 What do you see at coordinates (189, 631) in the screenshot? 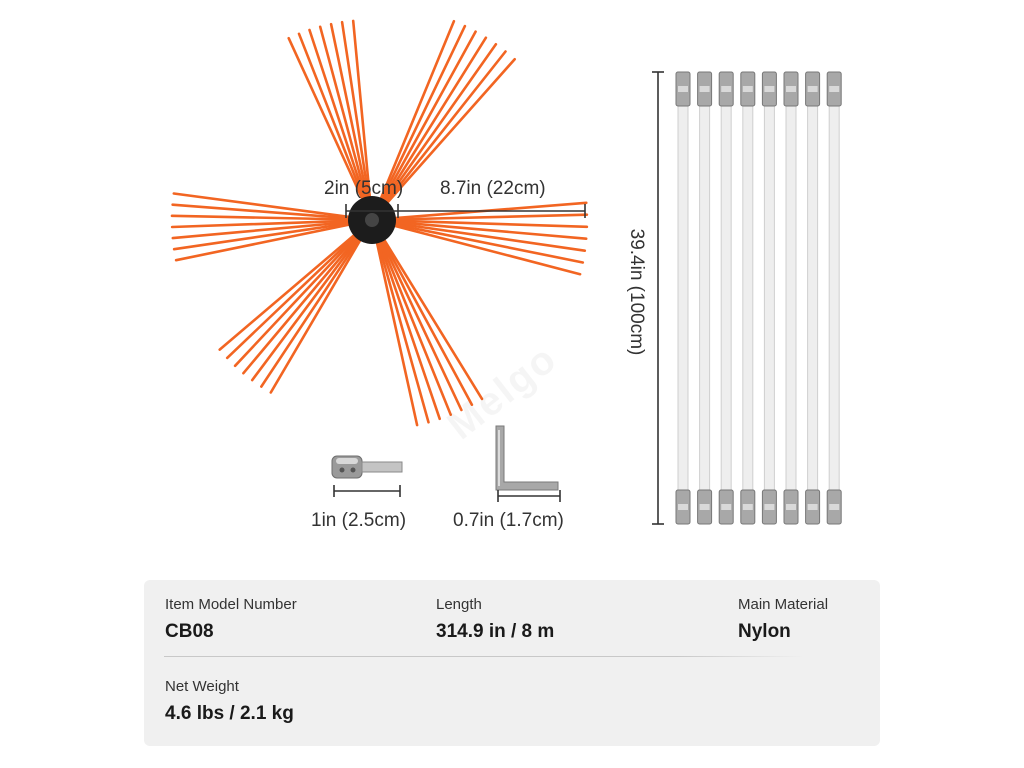
I see `model-number-value: CB08` at bounding box center [189, 631].